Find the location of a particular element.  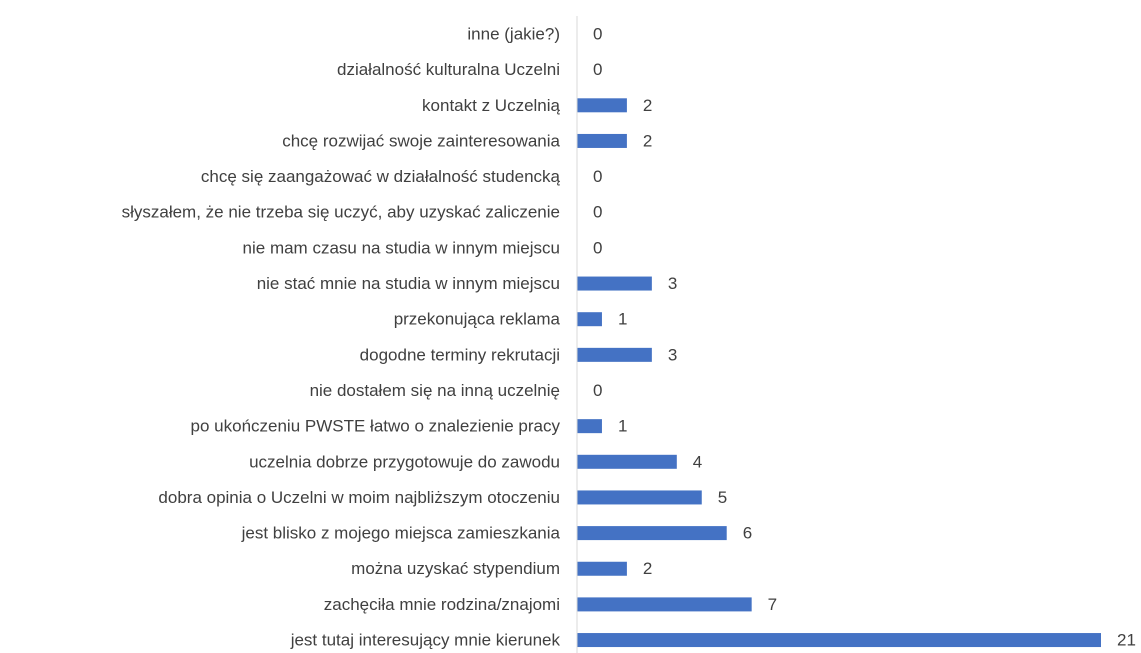

category-label: można uzyskać stypendium is located at coordinates (455, 568).